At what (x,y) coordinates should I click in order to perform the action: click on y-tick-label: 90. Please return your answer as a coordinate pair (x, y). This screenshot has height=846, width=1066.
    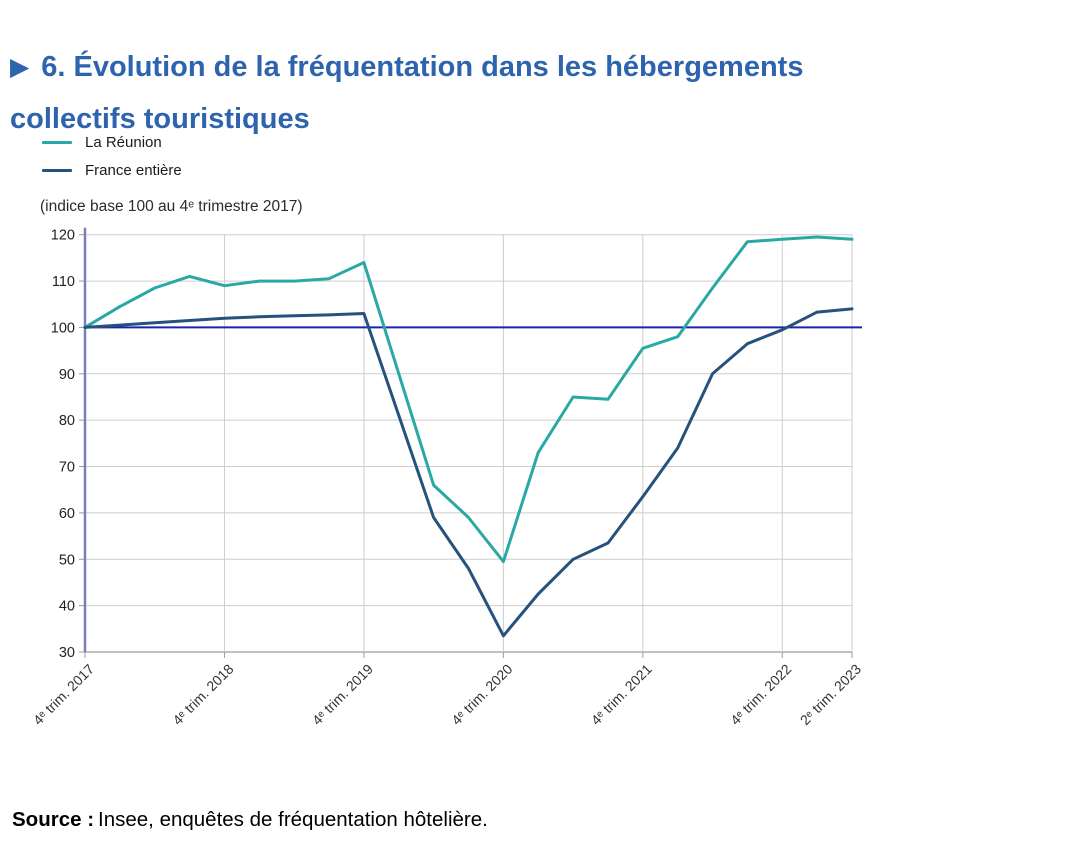
    Looking at the image, I should click on (67, 375).